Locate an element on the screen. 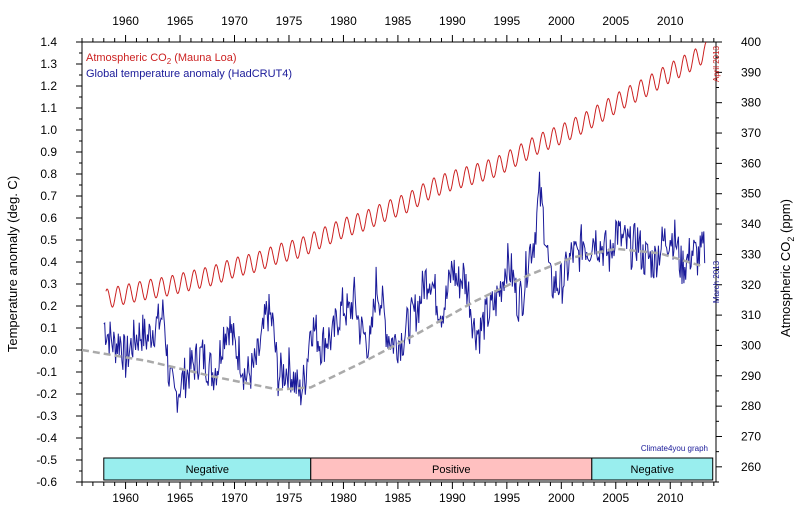  x-tick-label-bottom: 1960 is located at coordinates (125, 498).